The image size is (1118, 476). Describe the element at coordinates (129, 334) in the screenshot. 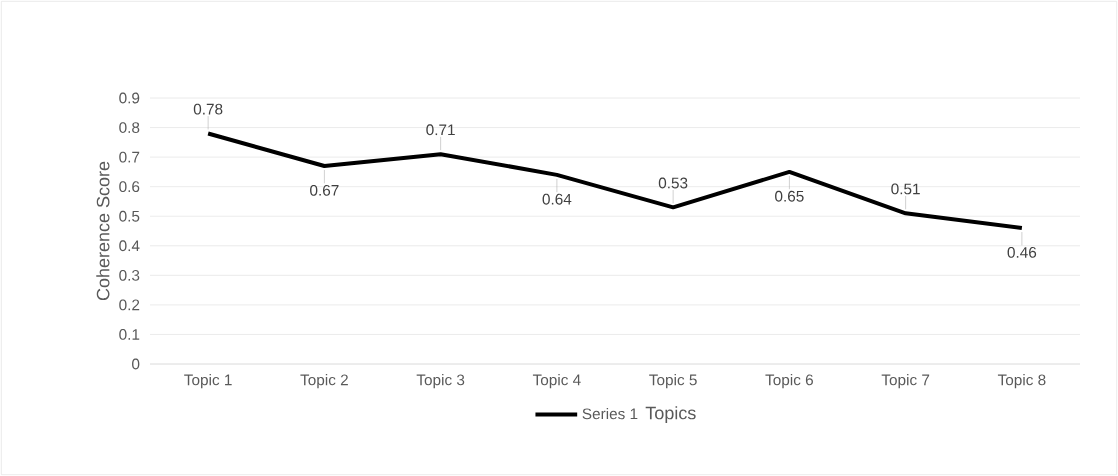

I see `y-tick-label: 0.1` at that location.